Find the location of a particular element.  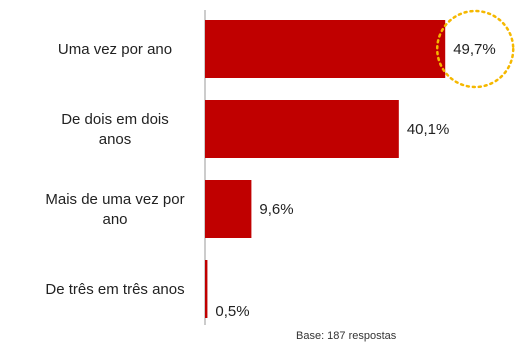

base-note: Base: 187 respostas is located at coordinates (346, 336).